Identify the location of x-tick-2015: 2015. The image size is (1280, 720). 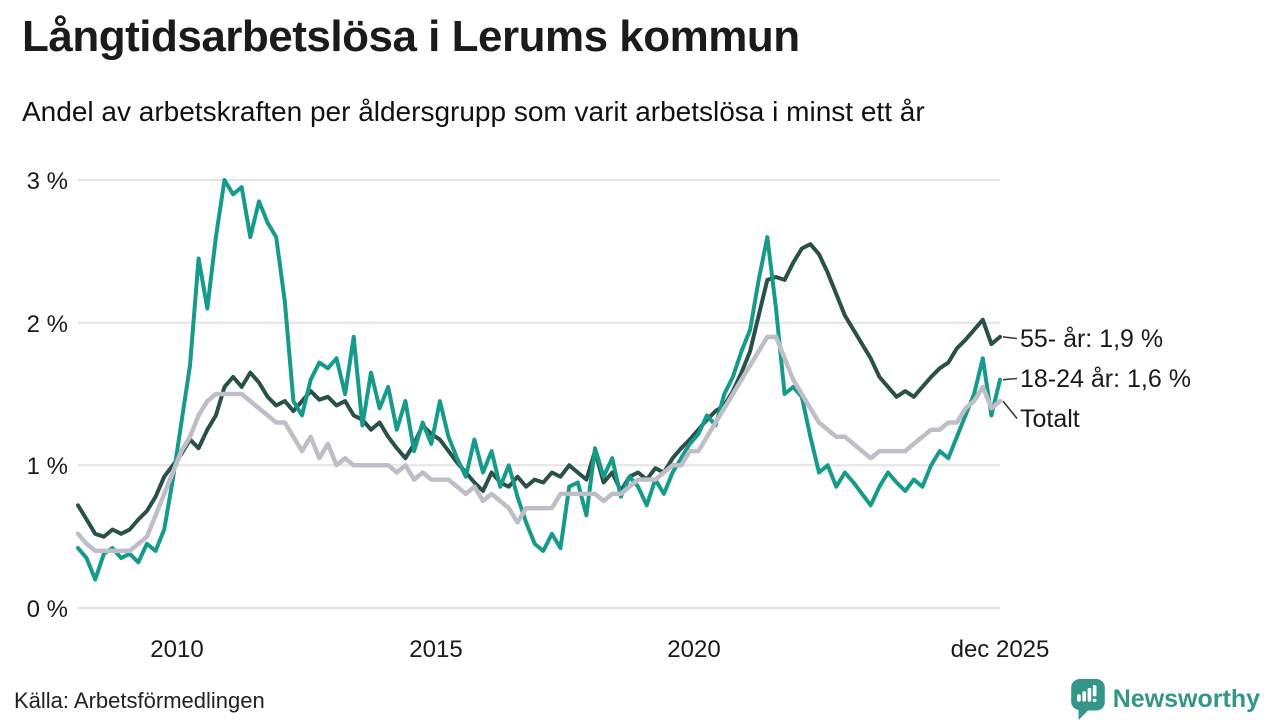
(435, 649).